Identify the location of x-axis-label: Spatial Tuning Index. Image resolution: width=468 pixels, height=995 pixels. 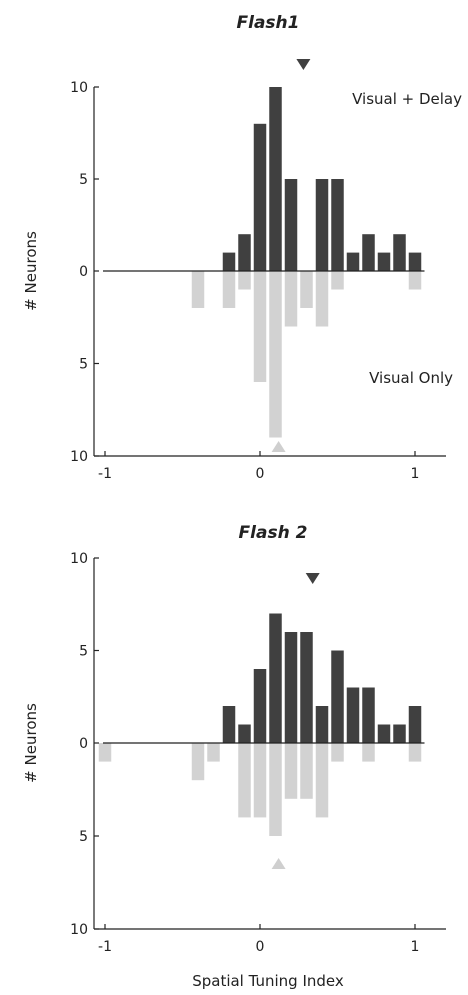
(268, 981).